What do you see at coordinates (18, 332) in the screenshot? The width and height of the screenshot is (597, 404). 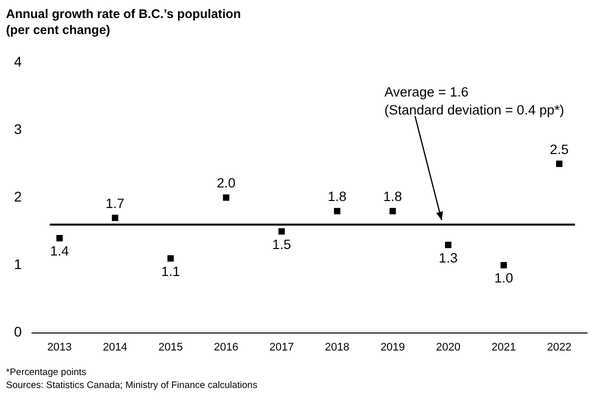 I see `y-tick-label: 0` at bounding box center [18, 332].